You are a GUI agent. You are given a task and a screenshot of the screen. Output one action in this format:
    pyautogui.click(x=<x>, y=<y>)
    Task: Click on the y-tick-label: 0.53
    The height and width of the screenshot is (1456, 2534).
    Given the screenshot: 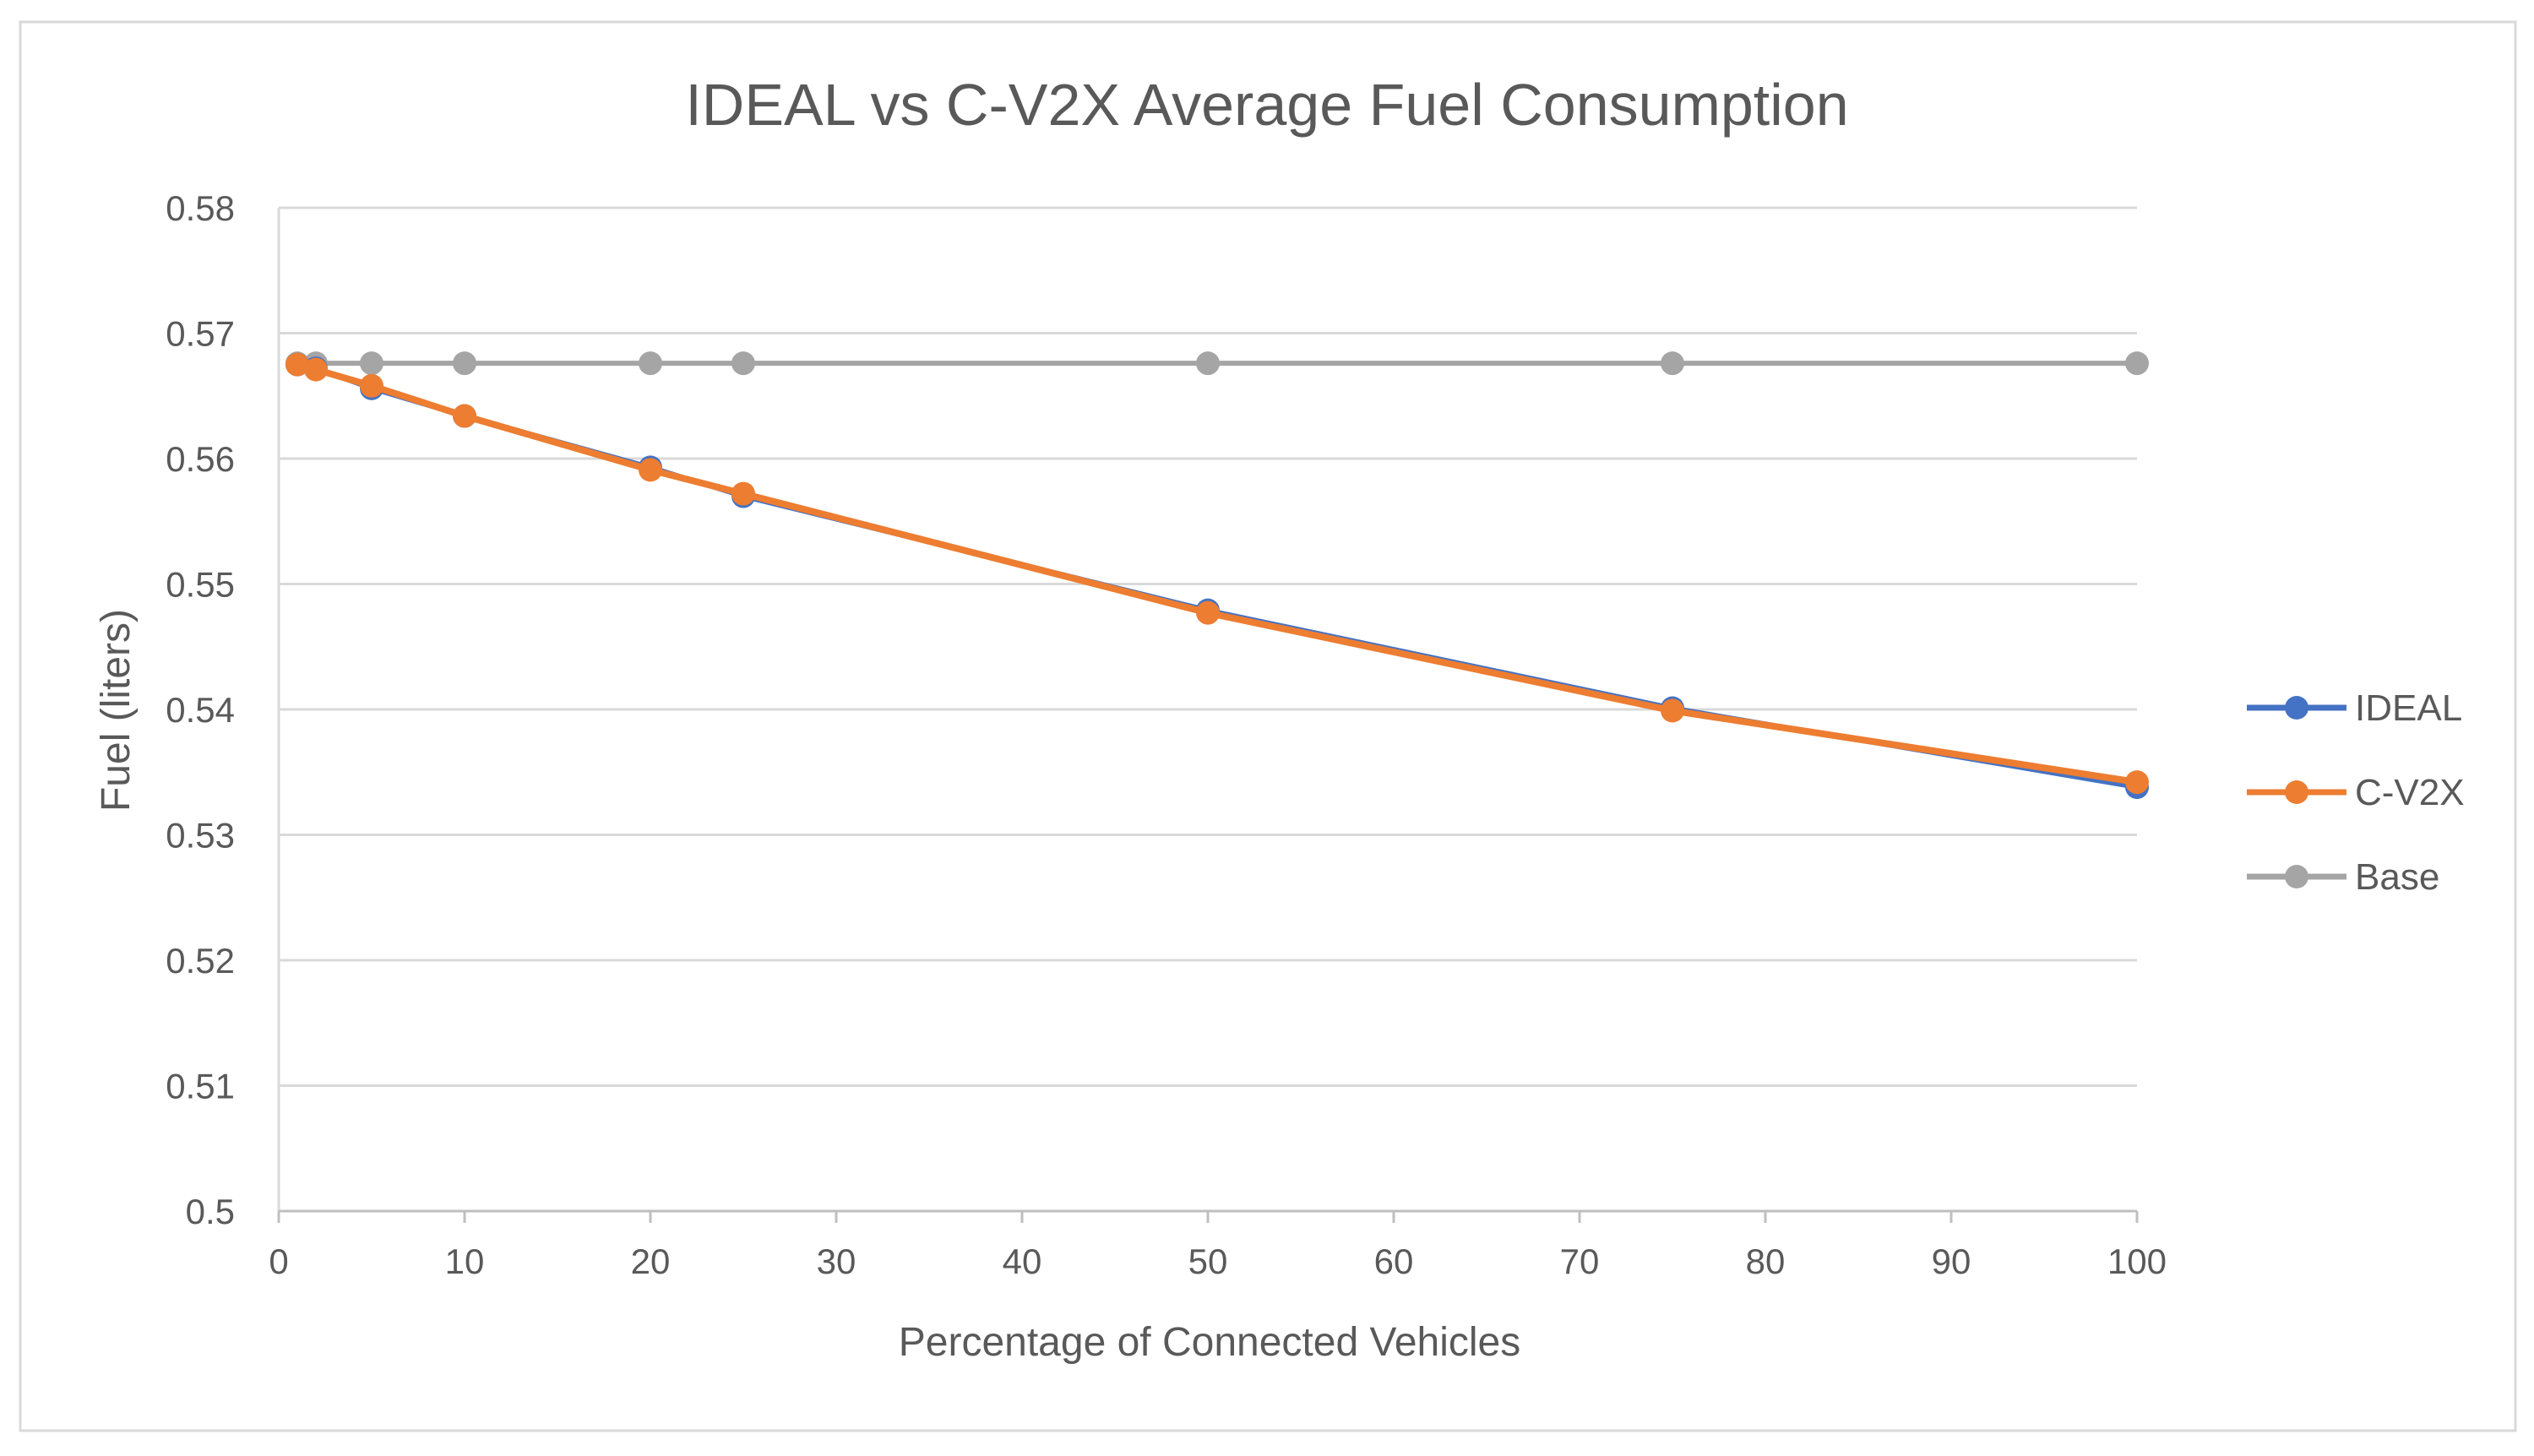 What is the action you would take?
    pyautogui.click(x=200, y=836)
    